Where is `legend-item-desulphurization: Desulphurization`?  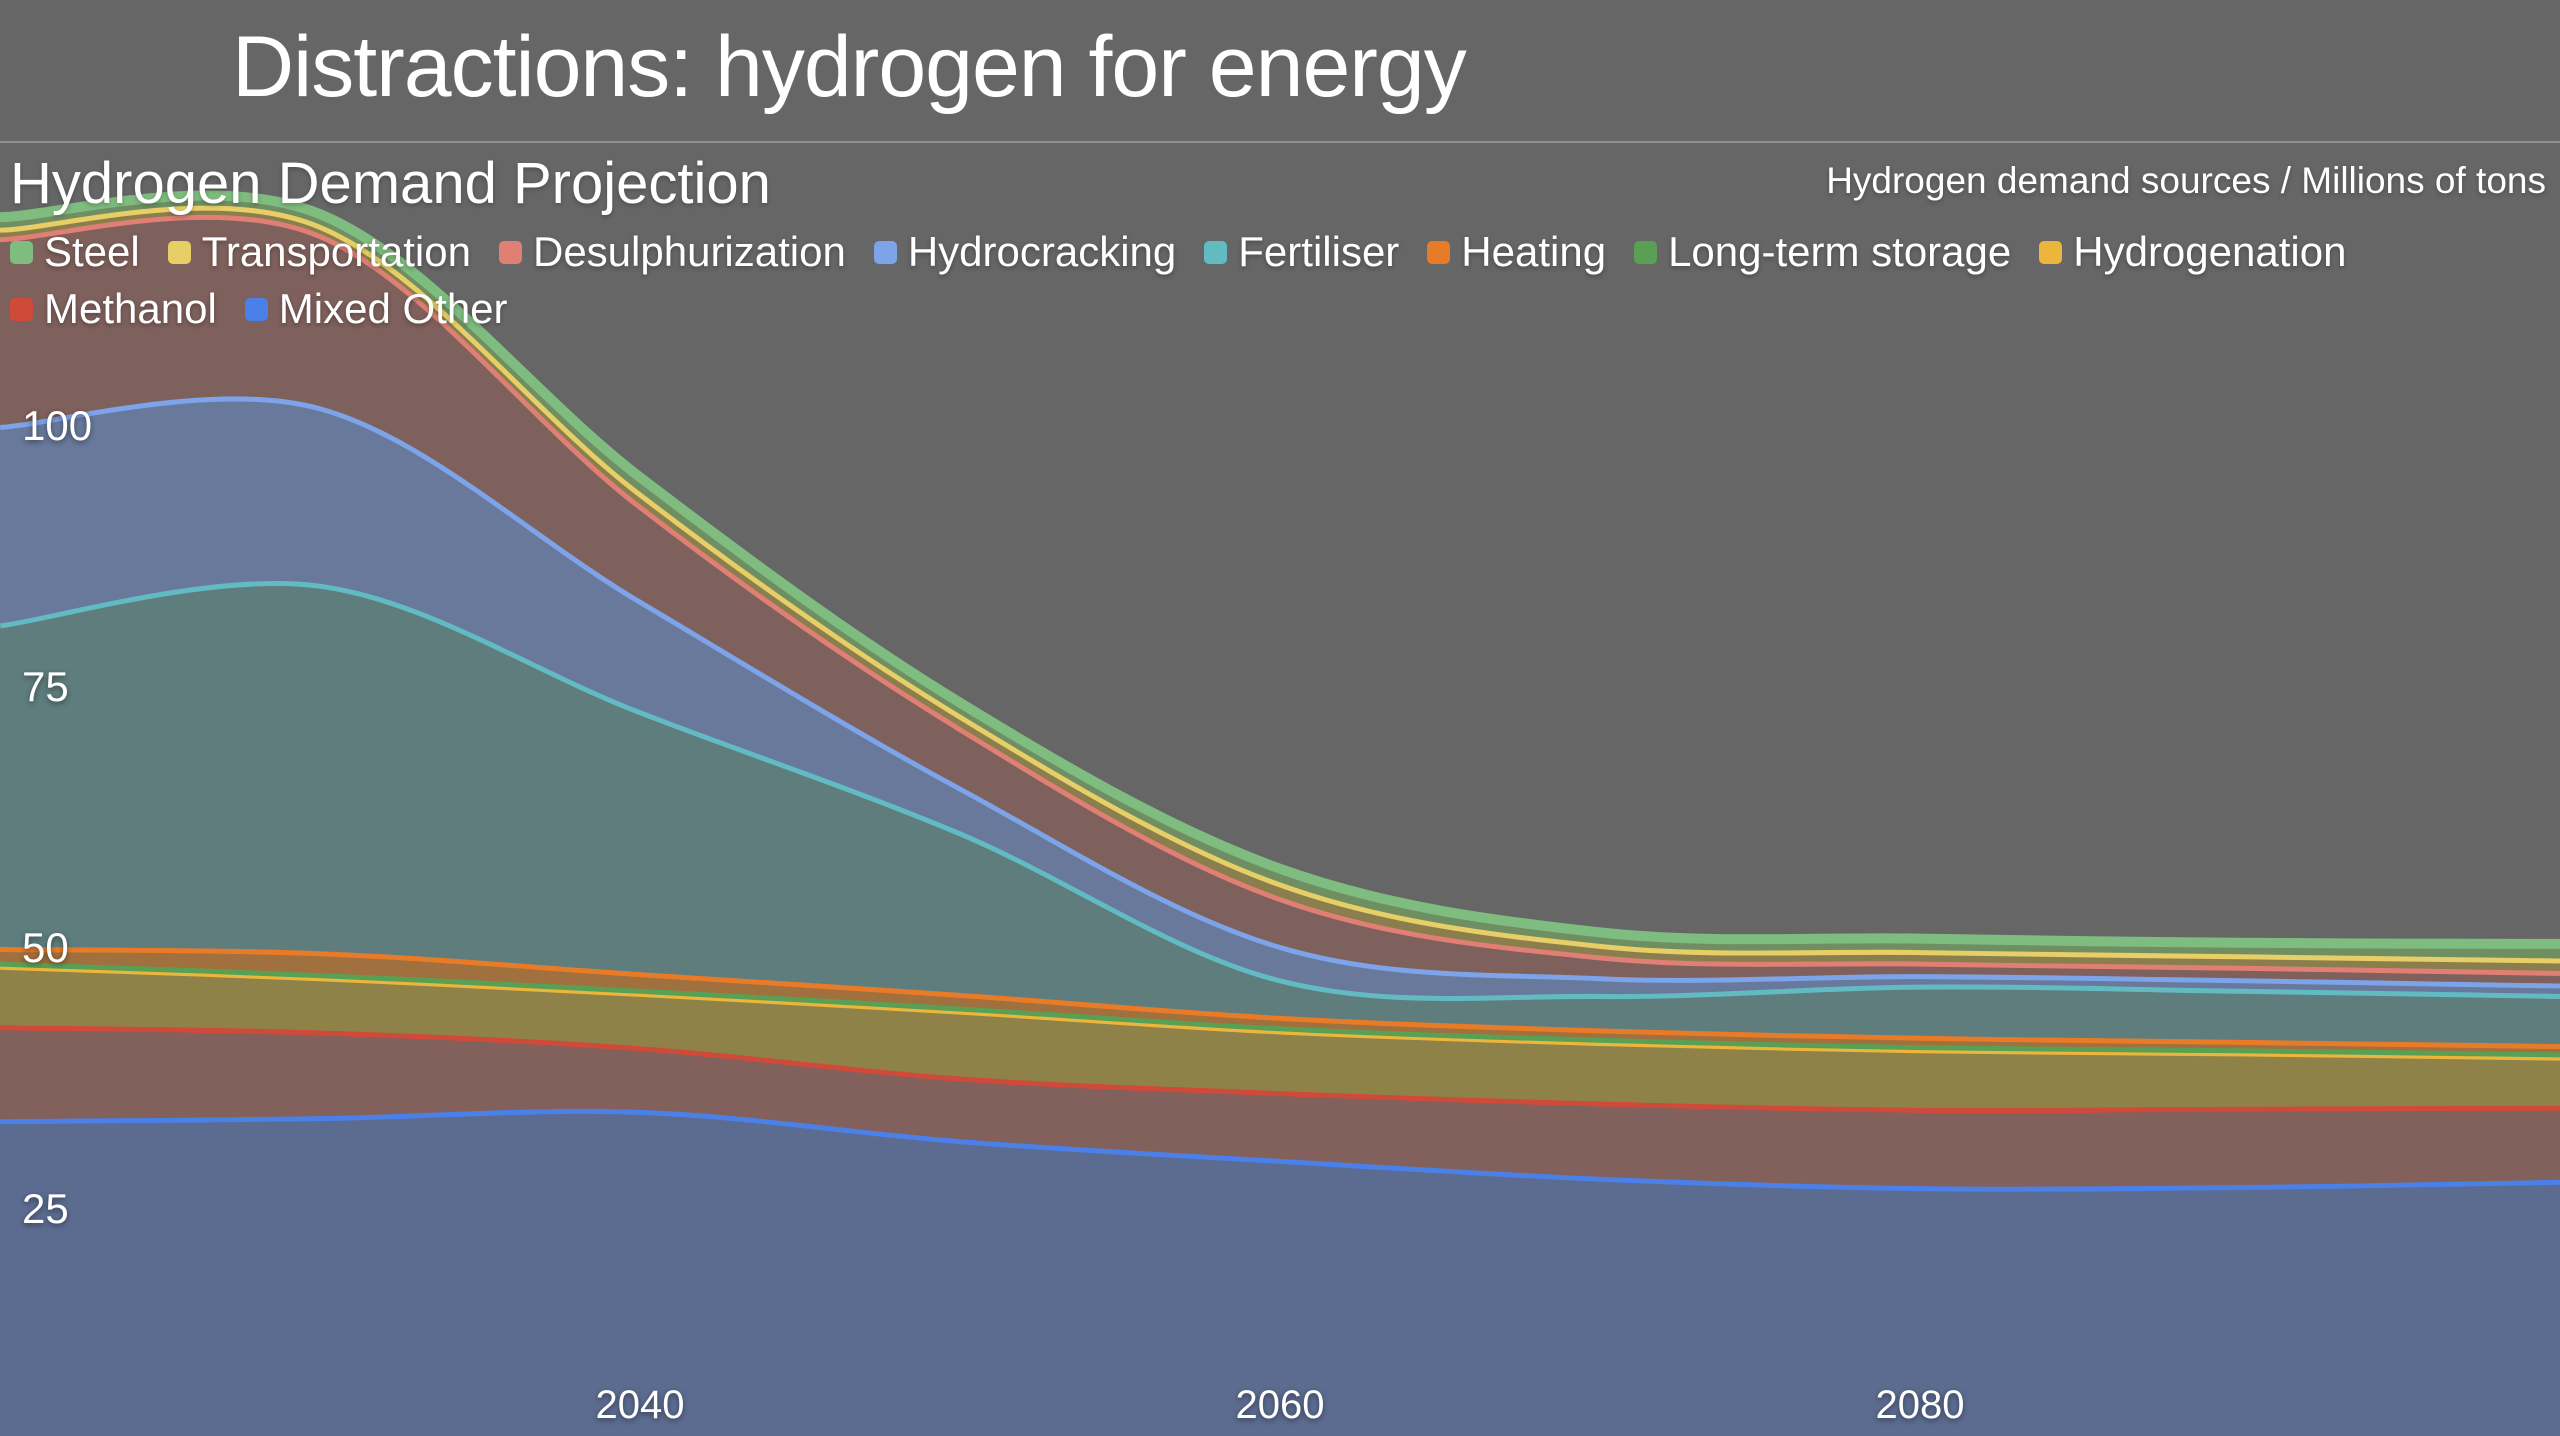
legend-item-desulphurization: Desulphurization is located at coordinates (672, 252).